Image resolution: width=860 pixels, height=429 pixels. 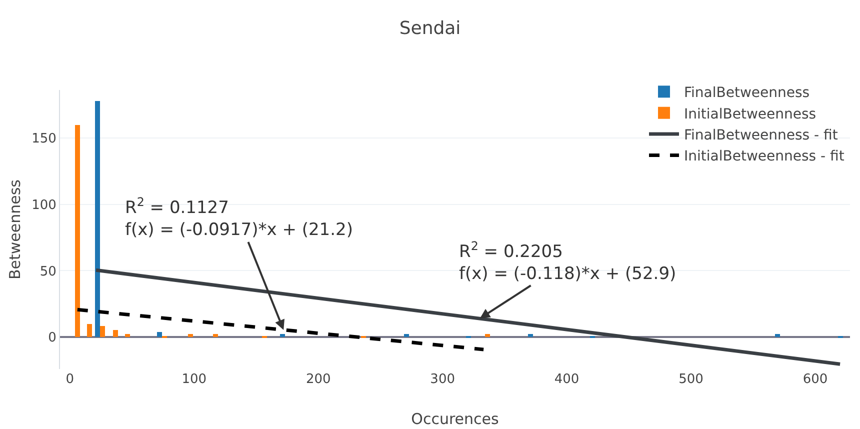 What do you see at coordinates (318, 379) in the screenshot?
I see `x-tick-label: 200` at bounding box center [318, 379].